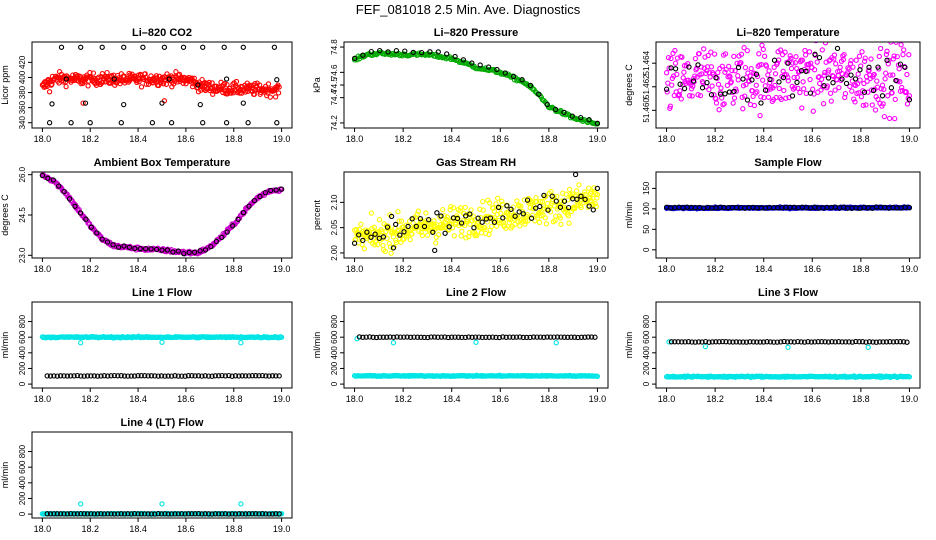  Describe the element at coordinates (138, 399) in the screenshot. I see `line1-xtick-label: 18.4` at that location.